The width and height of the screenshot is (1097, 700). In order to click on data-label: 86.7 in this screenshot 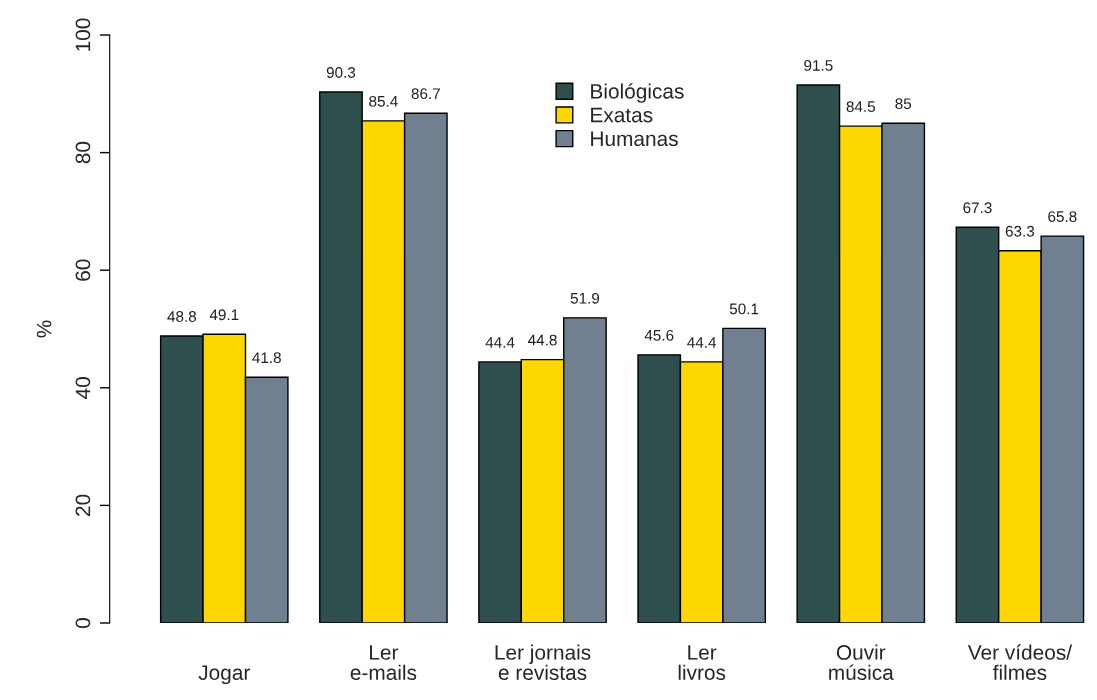, I will do `click(425, 94)`.